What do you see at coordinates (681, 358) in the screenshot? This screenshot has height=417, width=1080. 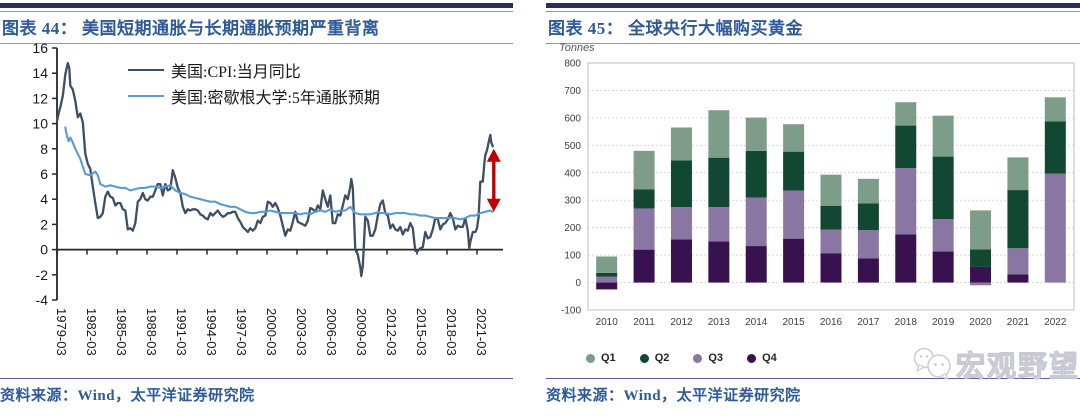 I see `bar-chart-legend: Q1 Q2 Q3 Q4` at bounding box center [681, 358].